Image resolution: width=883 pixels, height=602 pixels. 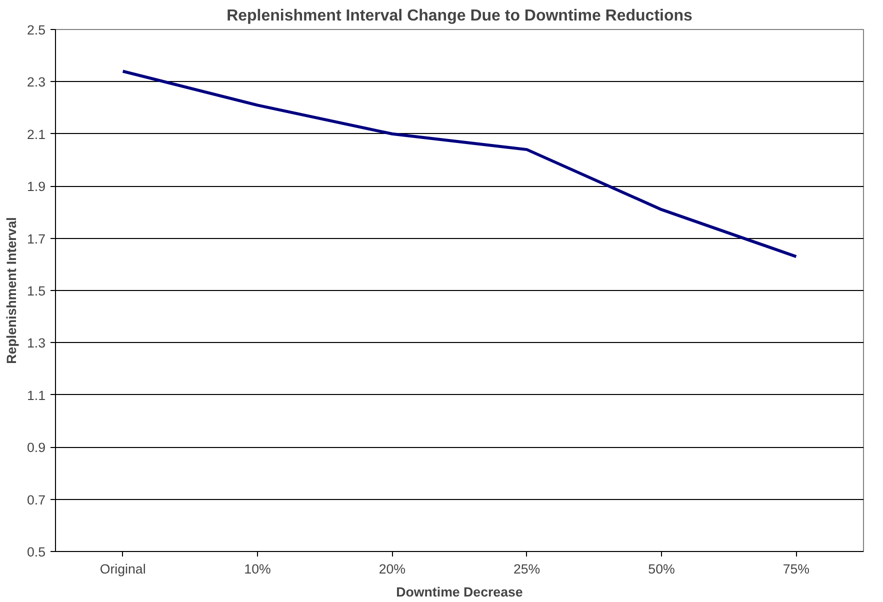 What do you see at coordinates (11, 290) in the screenshot?
I see `y-axis-title: Replenishment Interval` at bounding box center [11, 290].